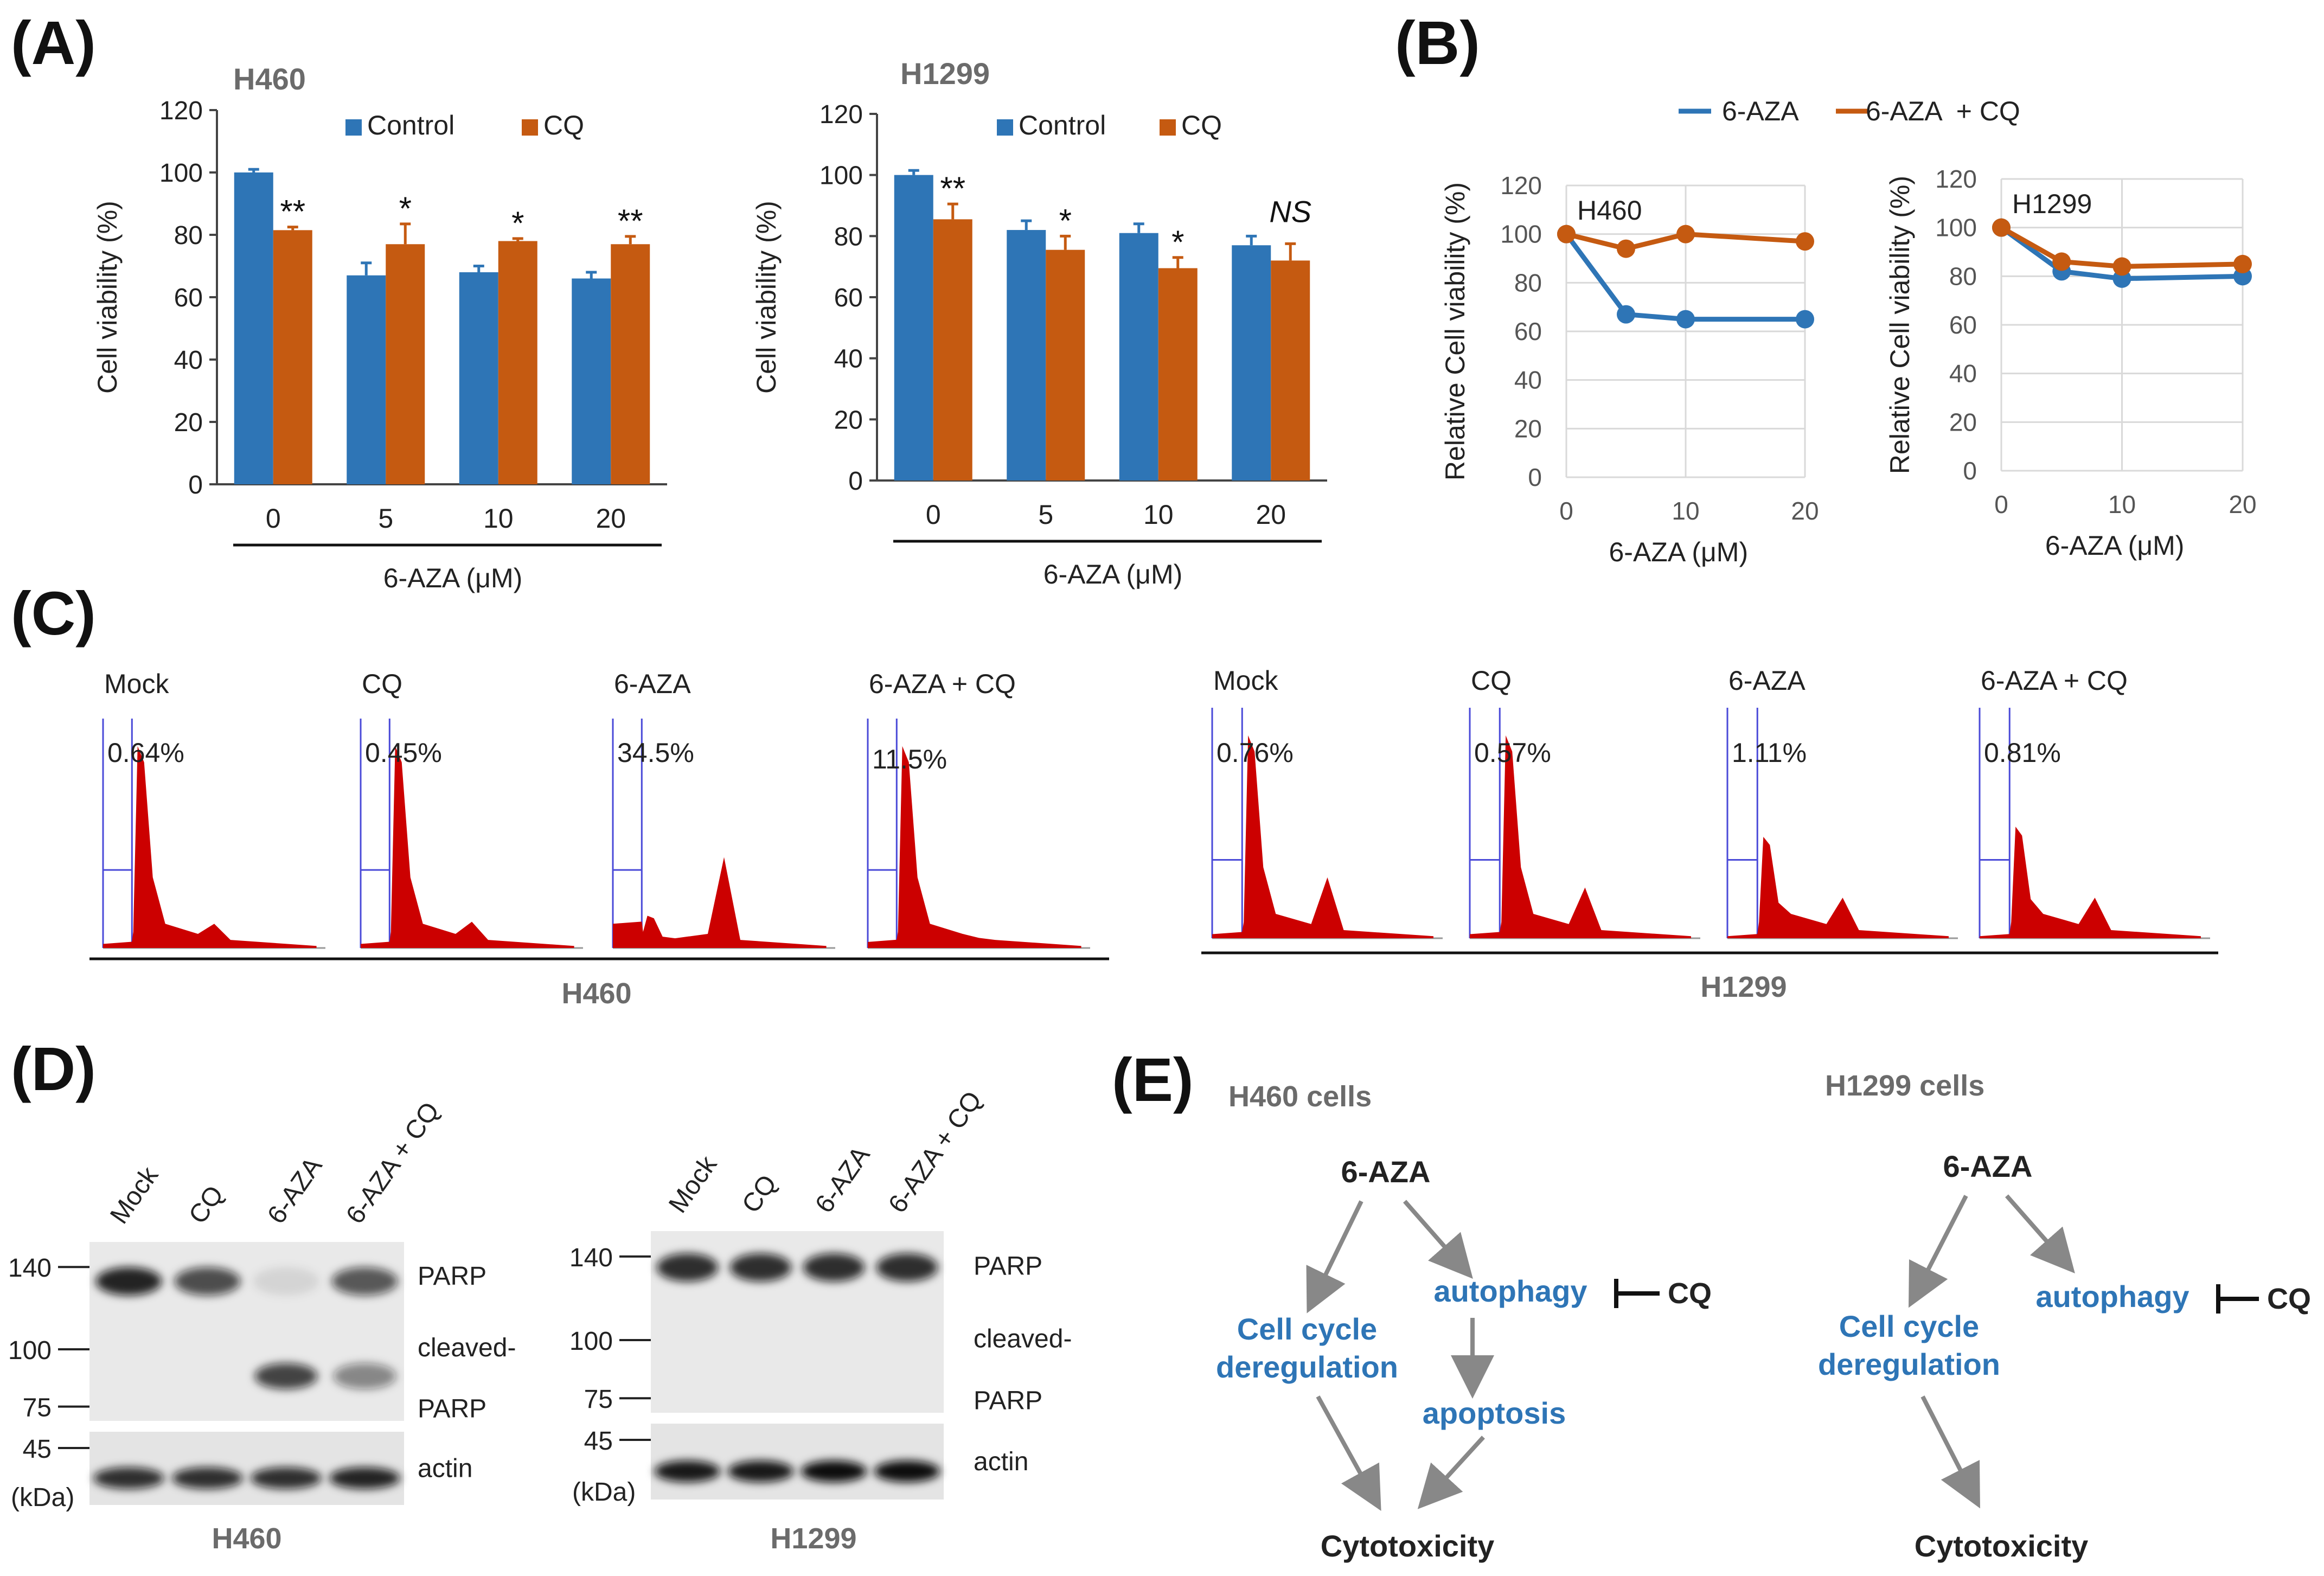  Describe the element at coordinates (1909, 1326) in the screenshot. I see `pathway-cellcycle-line1-h1299: Cell cycle` at that location.